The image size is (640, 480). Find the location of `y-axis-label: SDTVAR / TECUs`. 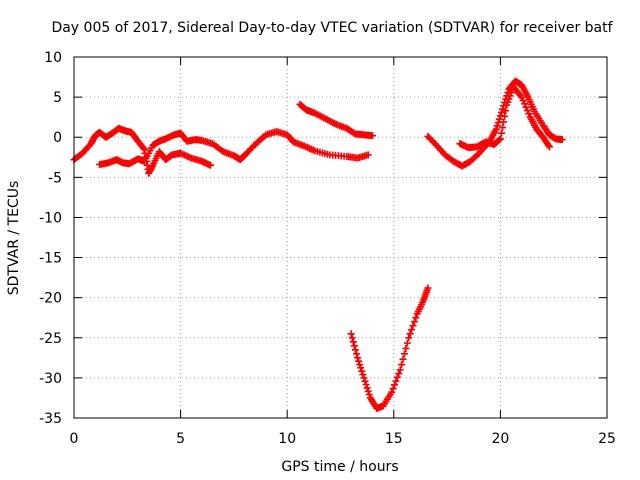

y-axis-label: SDTVAR / TECUs is located at coordinates (14, 238).